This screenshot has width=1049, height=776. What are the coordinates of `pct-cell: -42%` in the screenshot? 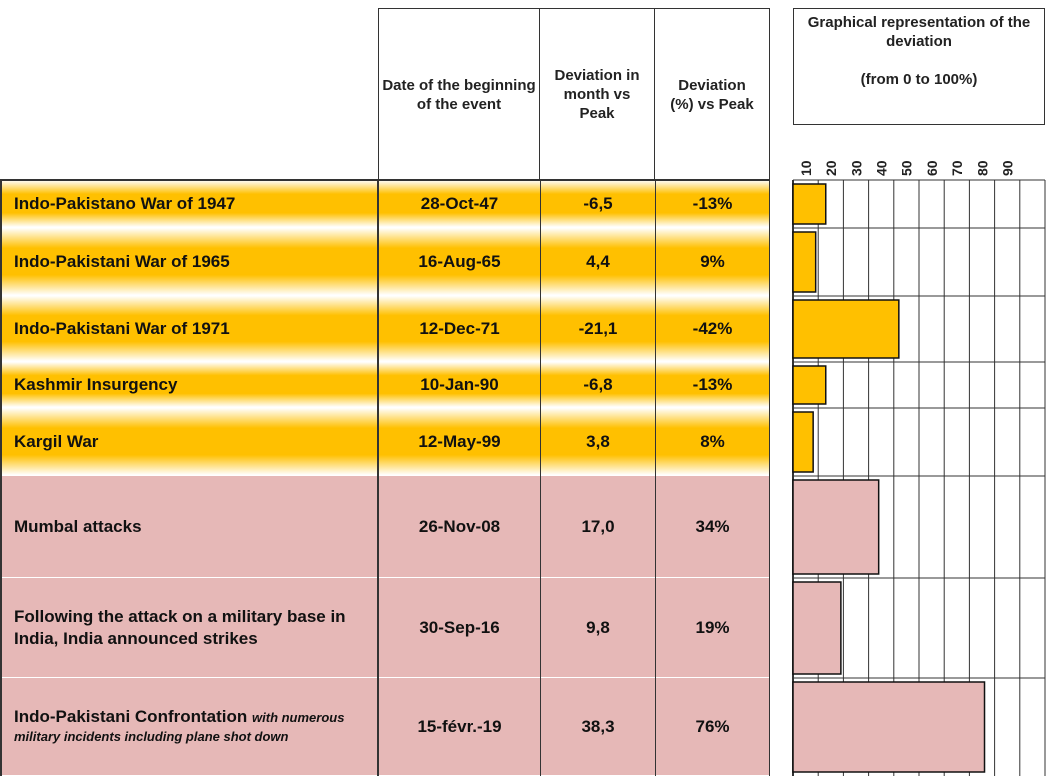 It's located at (712, 329).